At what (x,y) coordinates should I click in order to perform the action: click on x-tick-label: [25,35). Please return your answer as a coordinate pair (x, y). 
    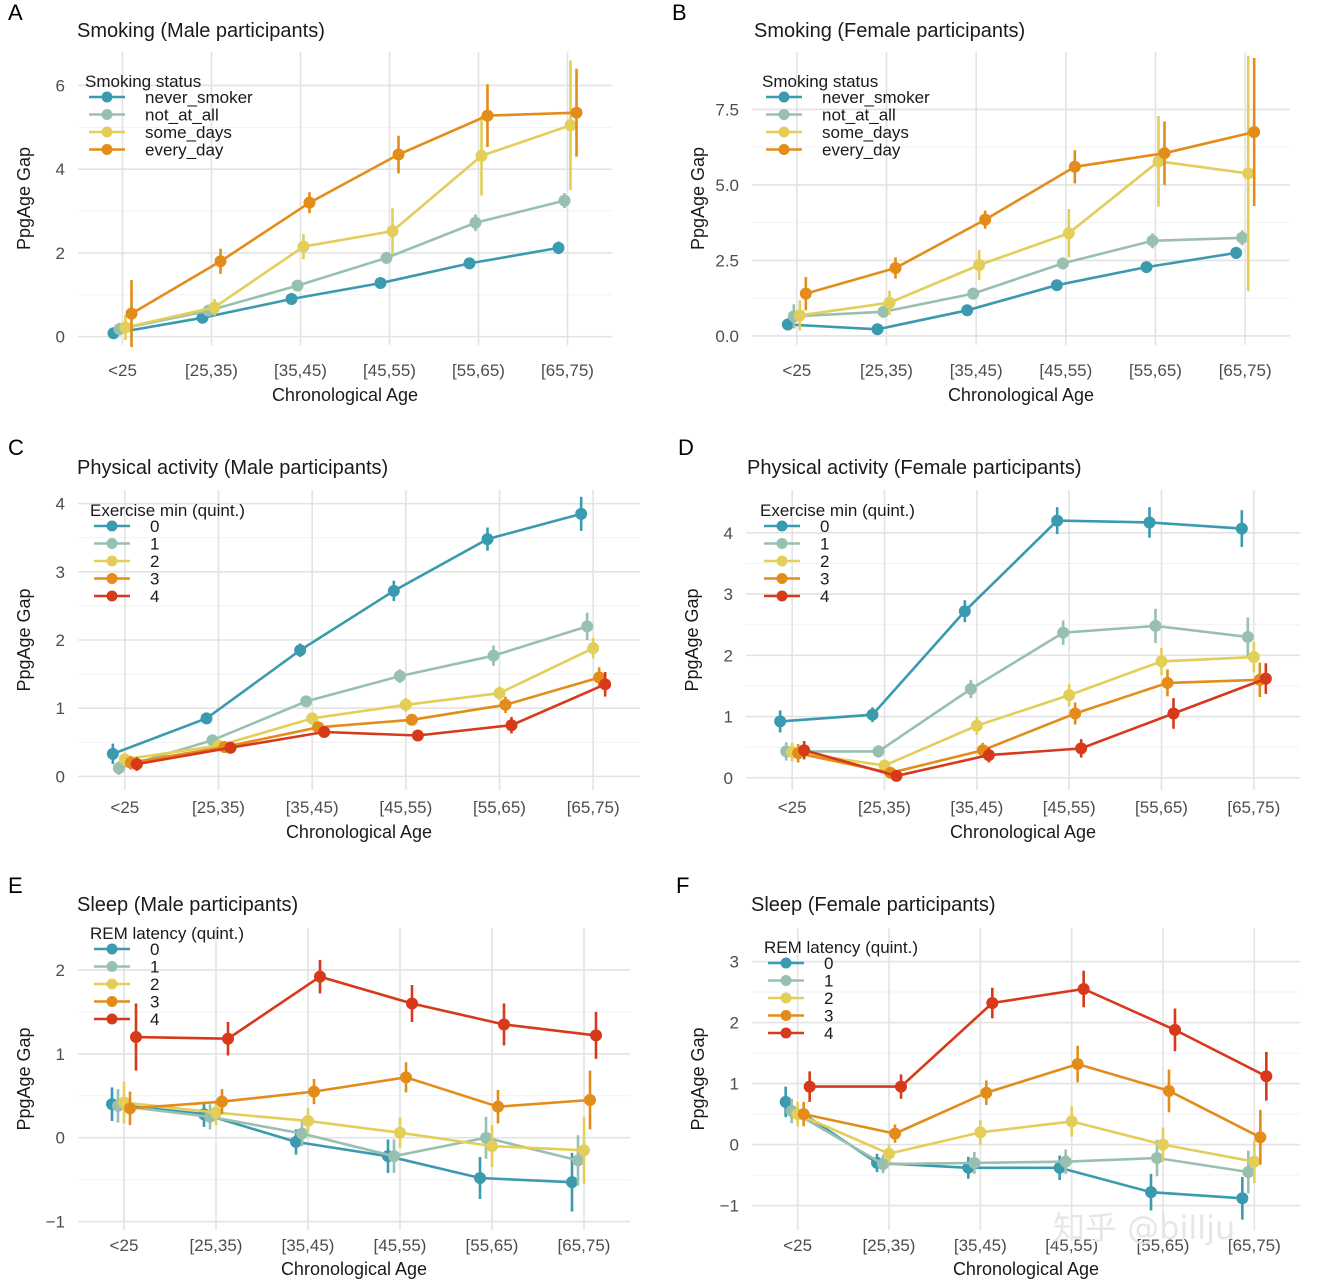
    Looking at the image, I should click on (211, 370).